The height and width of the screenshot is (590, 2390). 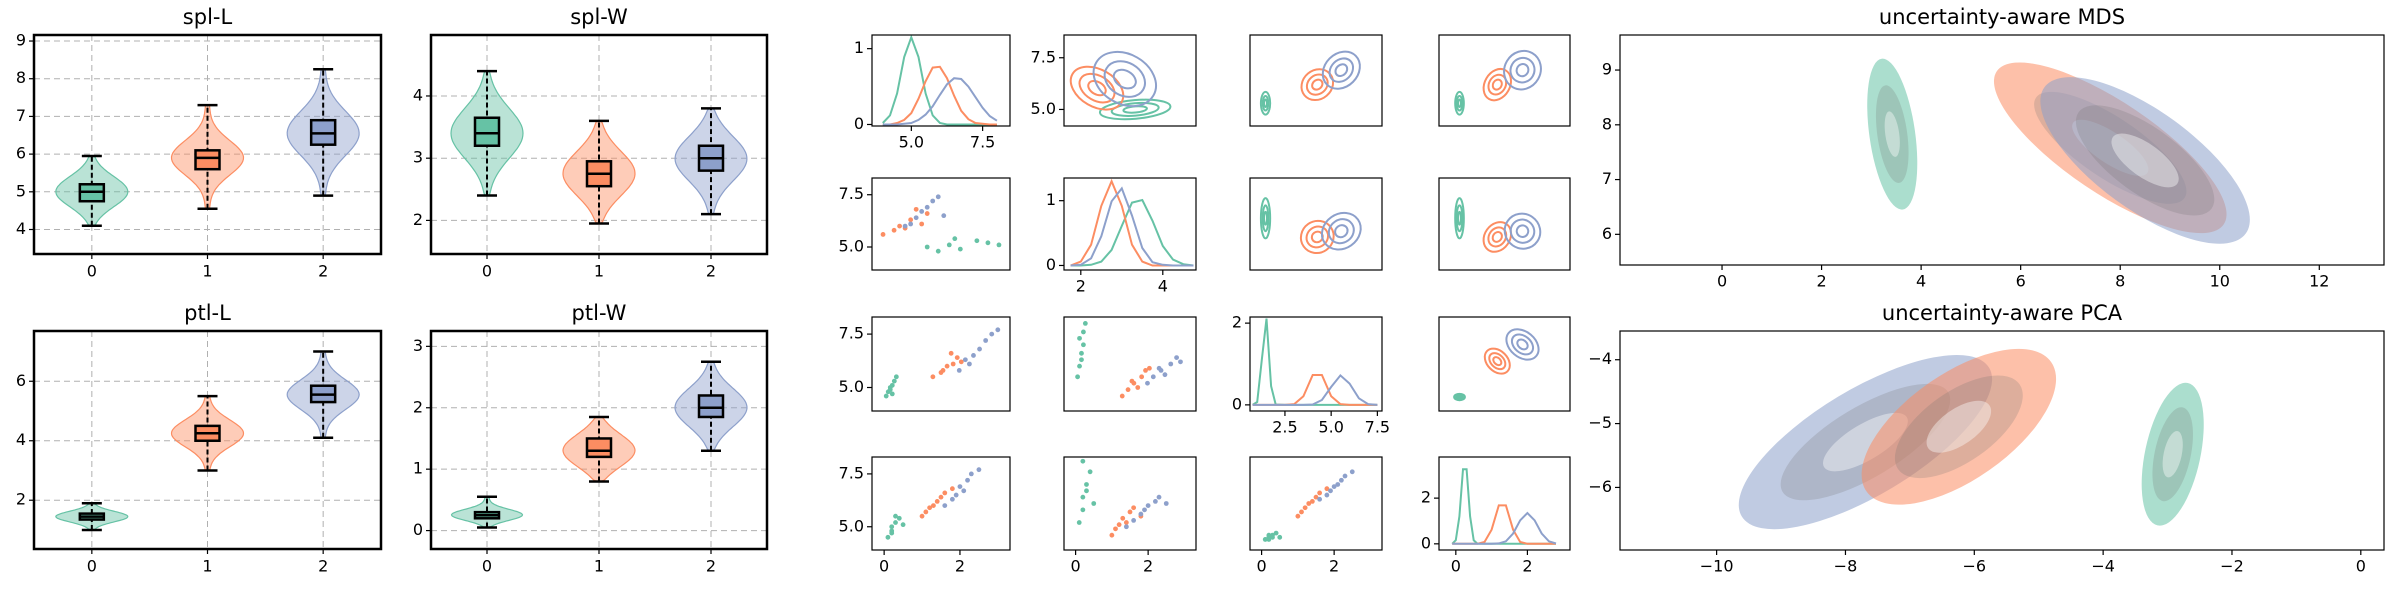 I want to click on y-tick-label: −5, so click(x=1600, y=422).